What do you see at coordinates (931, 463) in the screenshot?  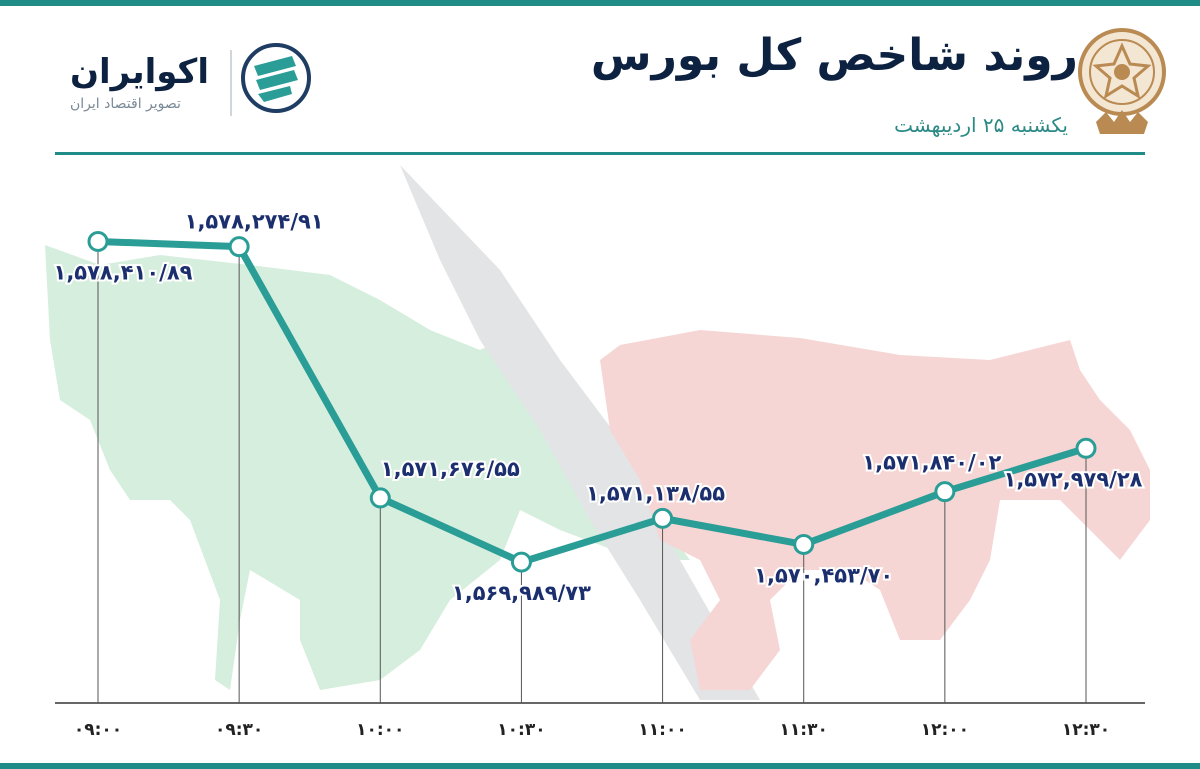 I see `data-label: ۱,۵۷۱,۸۴۰/۰۲` at bounding box center [931, 463].